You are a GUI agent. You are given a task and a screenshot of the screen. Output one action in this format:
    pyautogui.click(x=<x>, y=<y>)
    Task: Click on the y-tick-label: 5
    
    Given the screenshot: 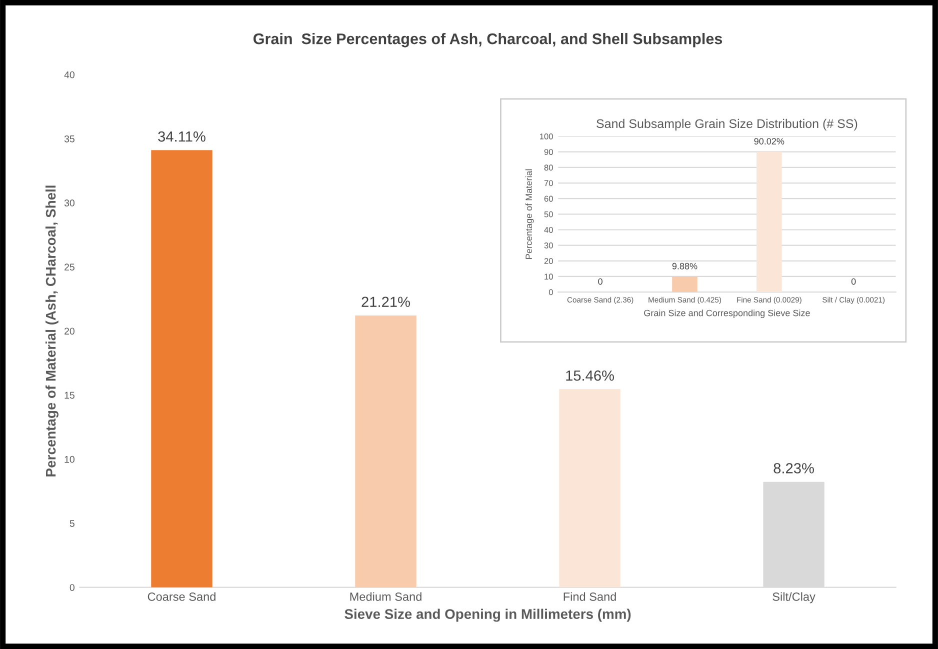 What is the action you would take?
    pyautogui.click(x=72, y=523)
    